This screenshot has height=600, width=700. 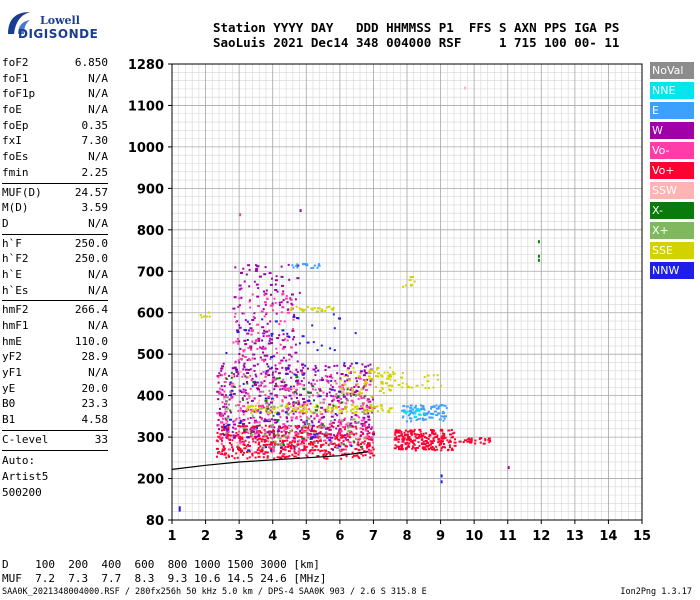 I want to click on param-row: hmE 110.0, so click(x=55, y=343).